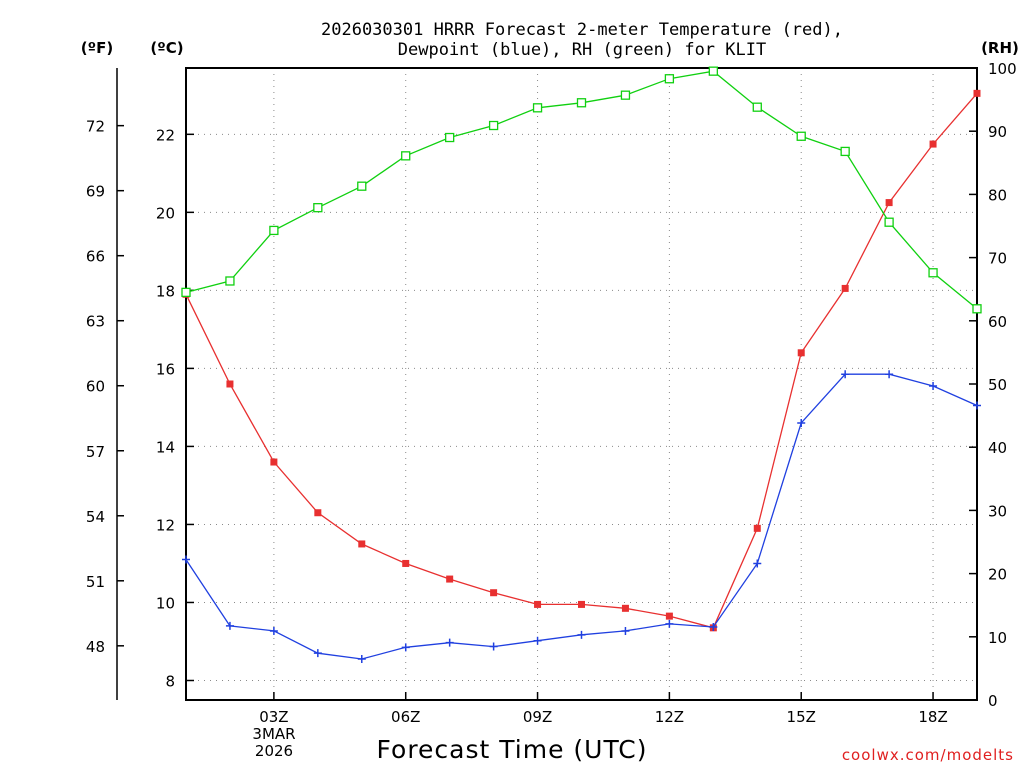 The width and height of the screenshot is (1024, 768). I want to click on rh-tick-label: 80, so click(997, 195).